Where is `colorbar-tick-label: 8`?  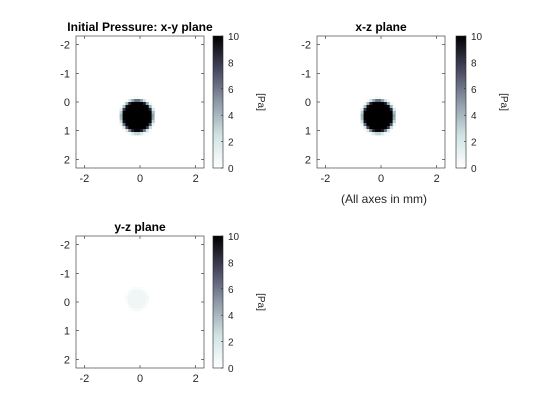
colorbar-tick-label: 8 is located at coordinates (231, 63).